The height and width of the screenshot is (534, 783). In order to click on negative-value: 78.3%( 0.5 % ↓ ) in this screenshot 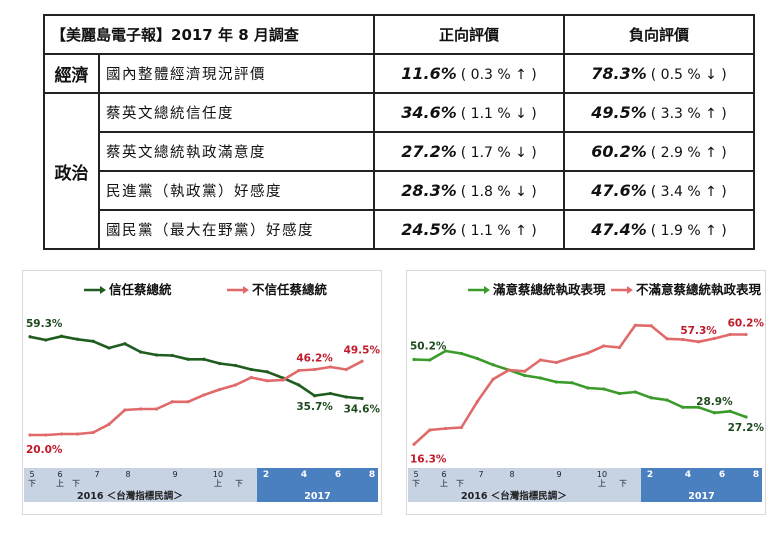, I will do `click(659, 73)`.